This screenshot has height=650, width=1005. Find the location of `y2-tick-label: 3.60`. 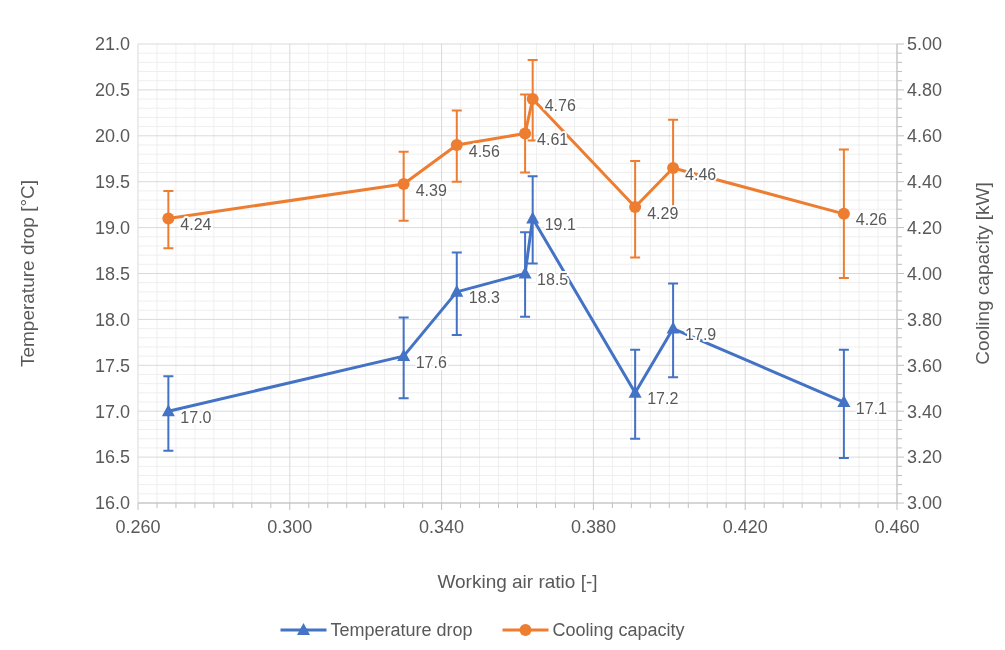

y2-tick-label: 3.60 is located at coordinates (925, 365).